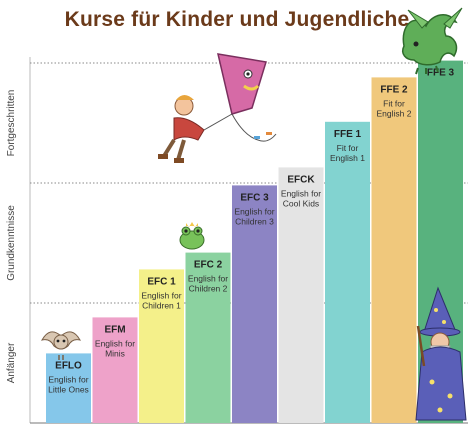 The image size is (474, 432). What do you see at coordinates (394, 89) in the screenshot?
I see `bar-code-label: FFE 2` at bounding box center [394, 89].